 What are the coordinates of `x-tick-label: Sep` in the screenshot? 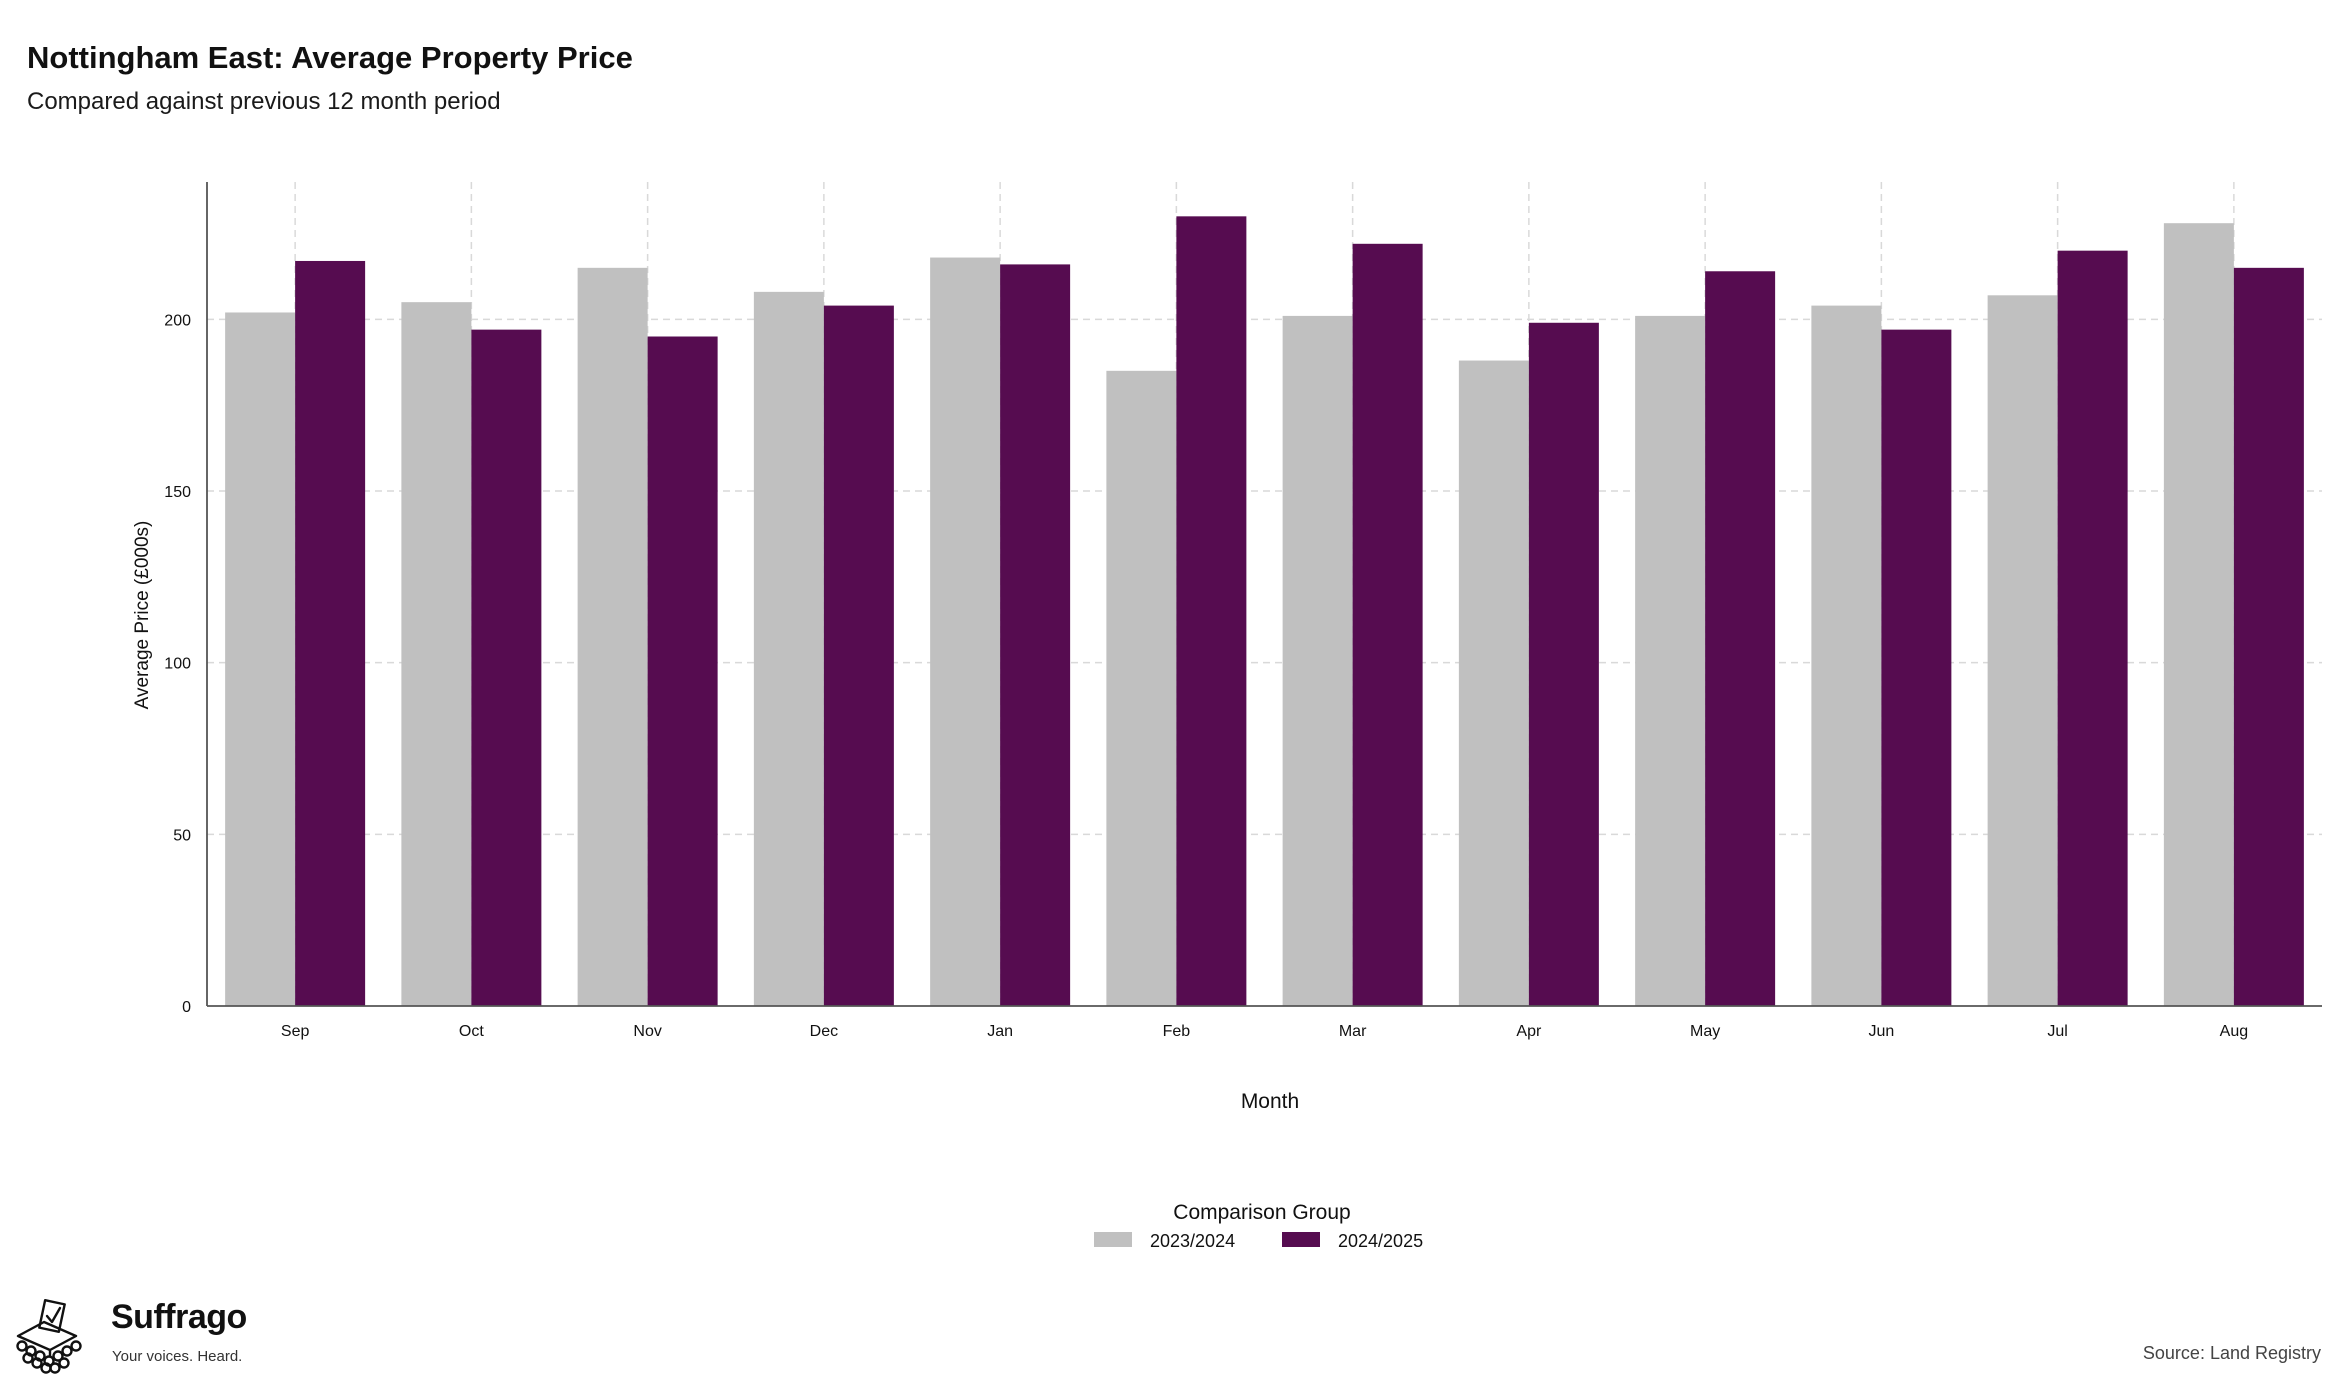 It's located at (295, 1031).